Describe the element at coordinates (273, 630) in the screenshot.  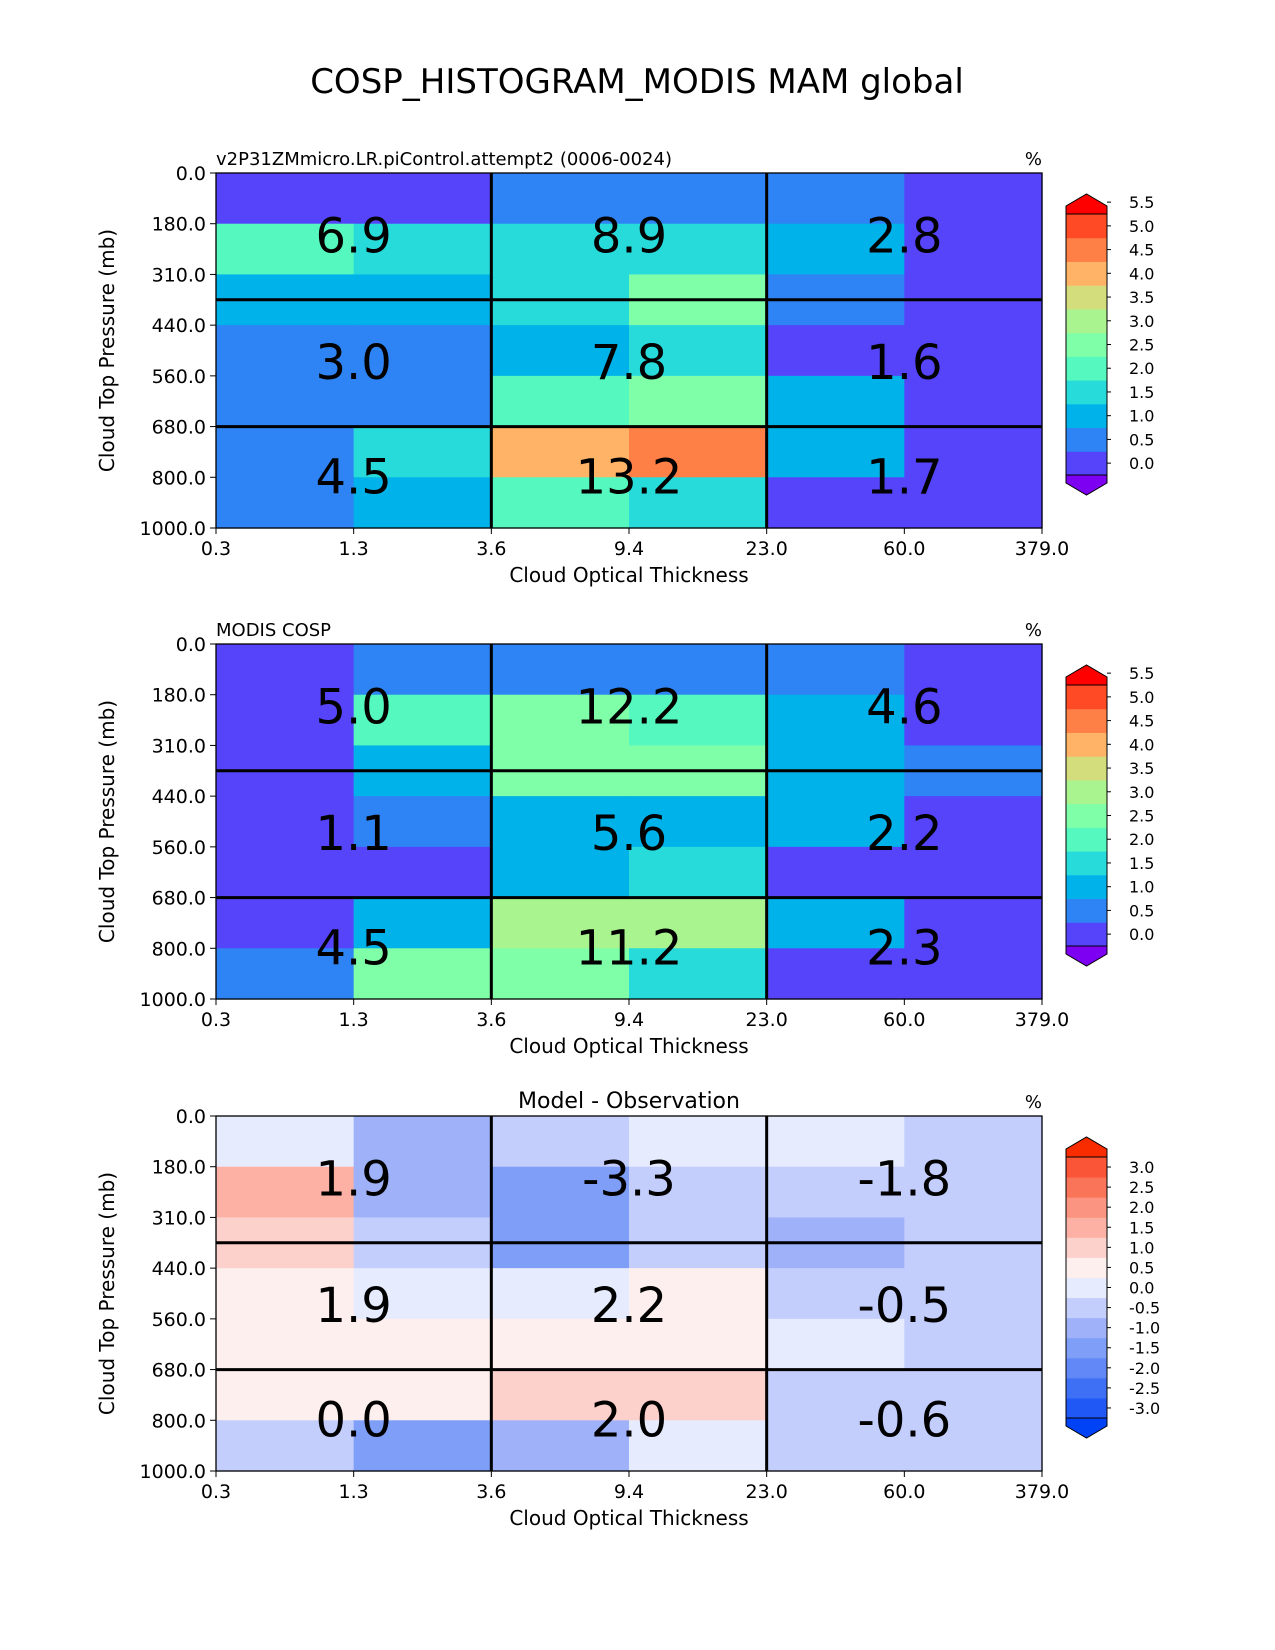
I see `panel-title-left: MODIS COSP` at that location.